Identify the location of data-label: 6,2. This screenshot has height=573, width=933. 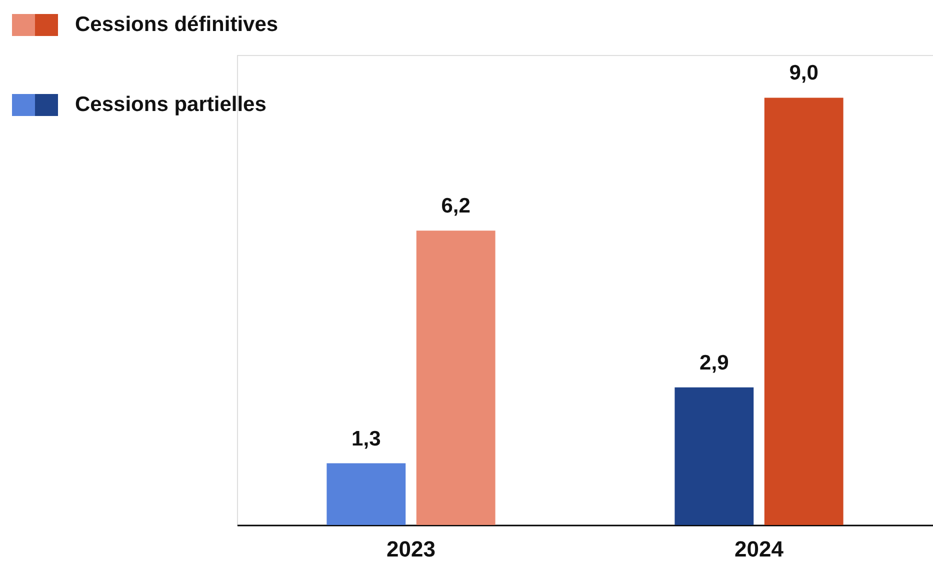
(455, 206).